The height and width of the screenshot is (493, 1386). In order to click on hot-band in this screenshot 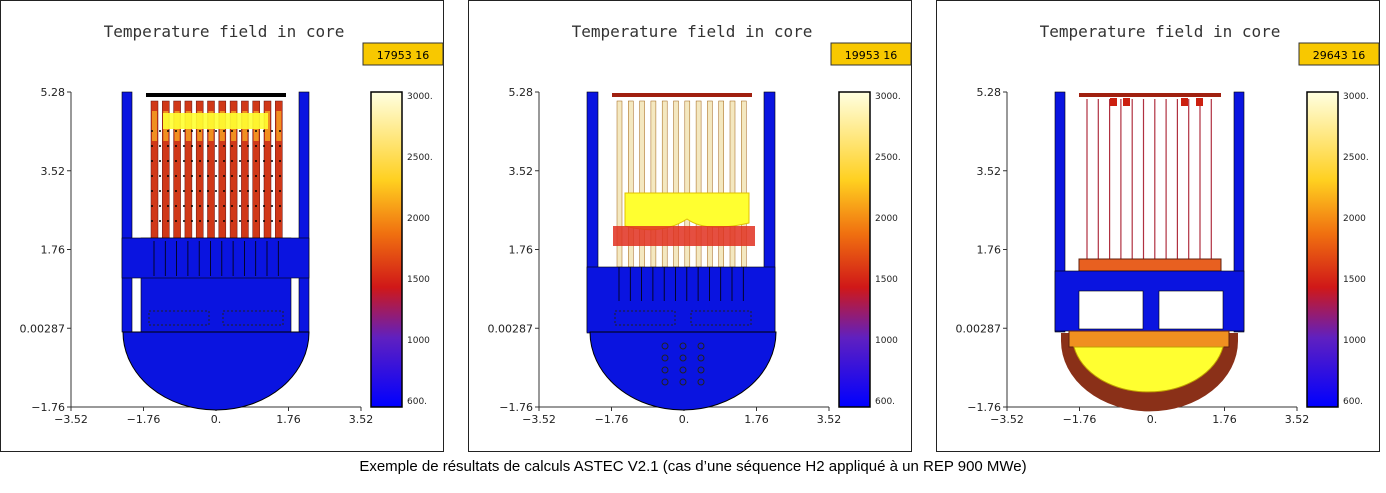, I will do `click(215, 121)`.